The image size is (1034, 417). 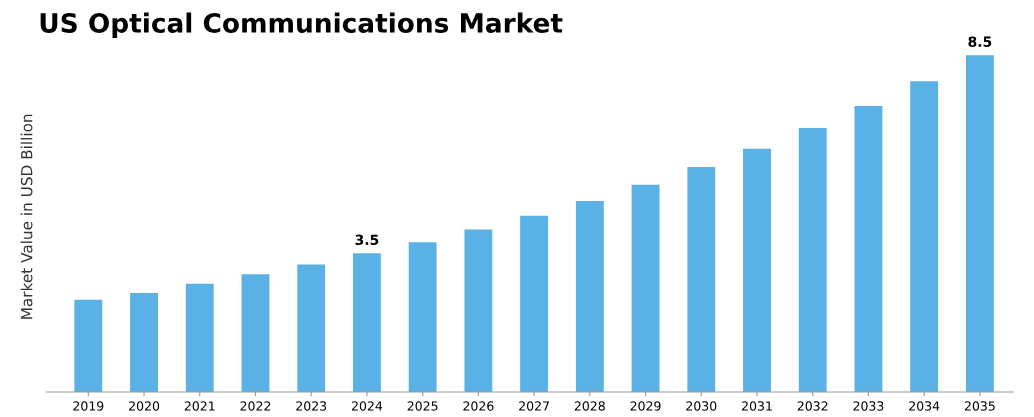 What do you see at coordinates (144, 406) in the screenshot?
I see `x-tick-label: 2020` at bounding box center [144, 406].